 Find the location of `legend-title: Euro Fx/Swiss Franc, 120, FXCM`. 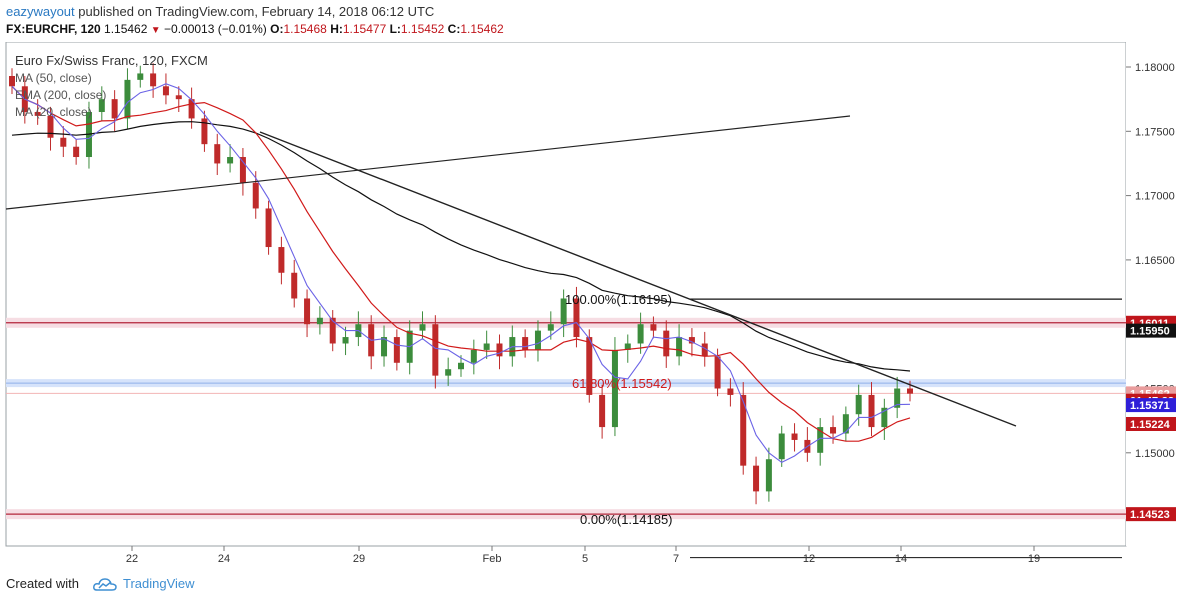

legend-title: Euro Fx/Swiss Franc, 120, FXCM is located at coordinates (111, 60).